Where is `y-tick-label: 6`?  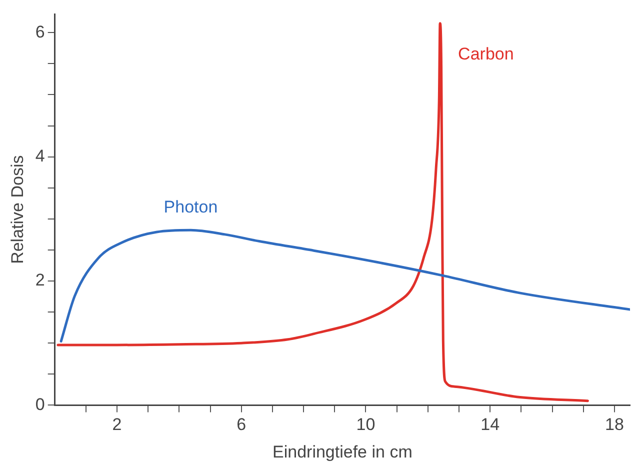 y-tick-label: 6 is located at coordinates (40, 32).